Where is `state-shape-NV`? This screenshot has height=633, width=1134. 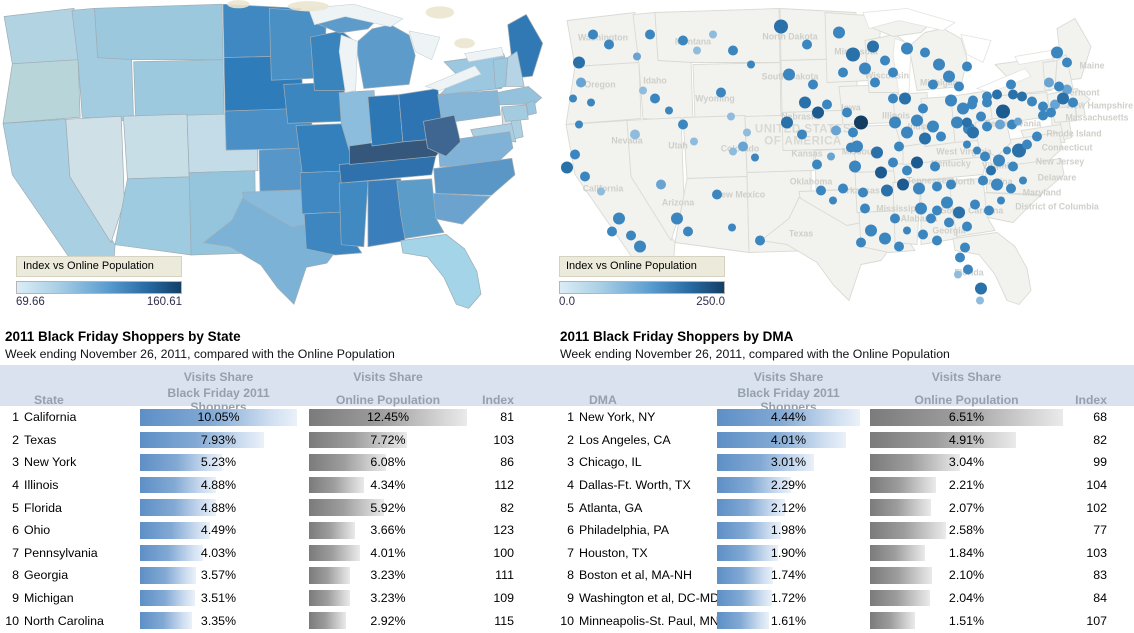 state-shape-NV is located at coordinates (95, 179).